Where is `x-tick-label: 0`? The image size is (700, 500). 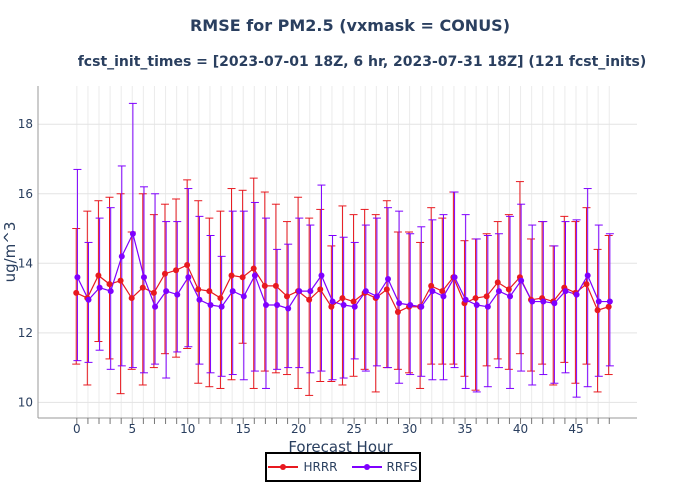
x-tick-label: 0 is located at coordinates (77, 429).